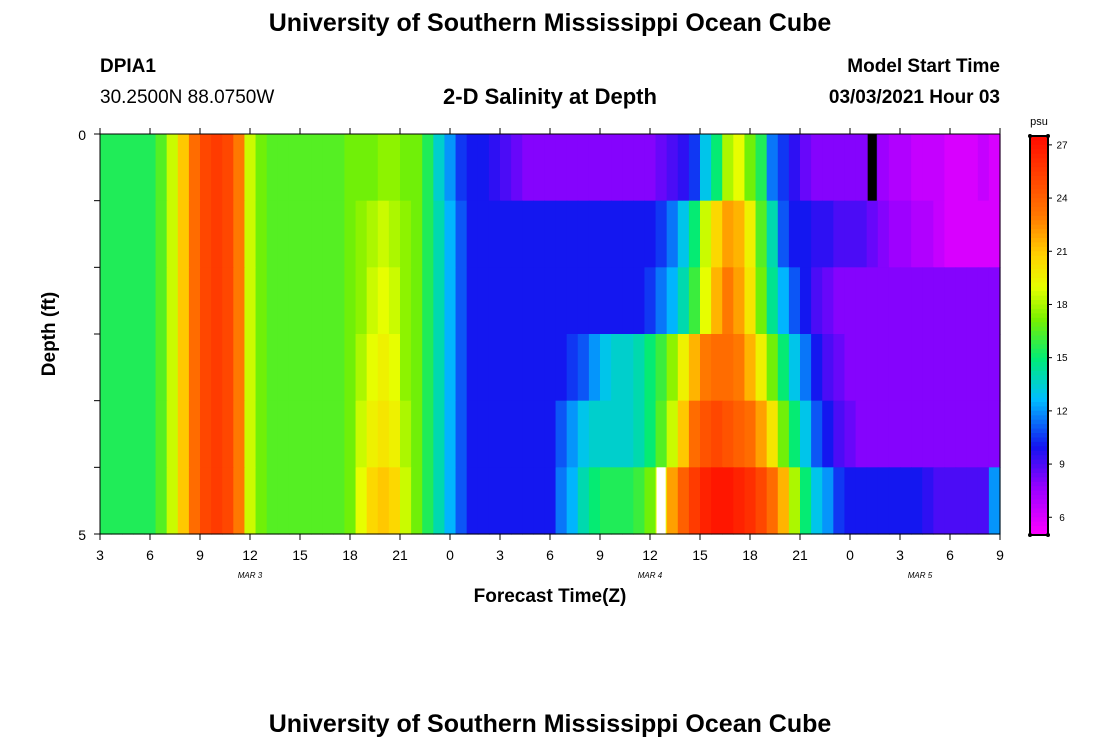  What do you see at coordinates (923, 66) in the screenshot?
I see `model-start-label: Model Start Time` at bounding box center [923, 66].